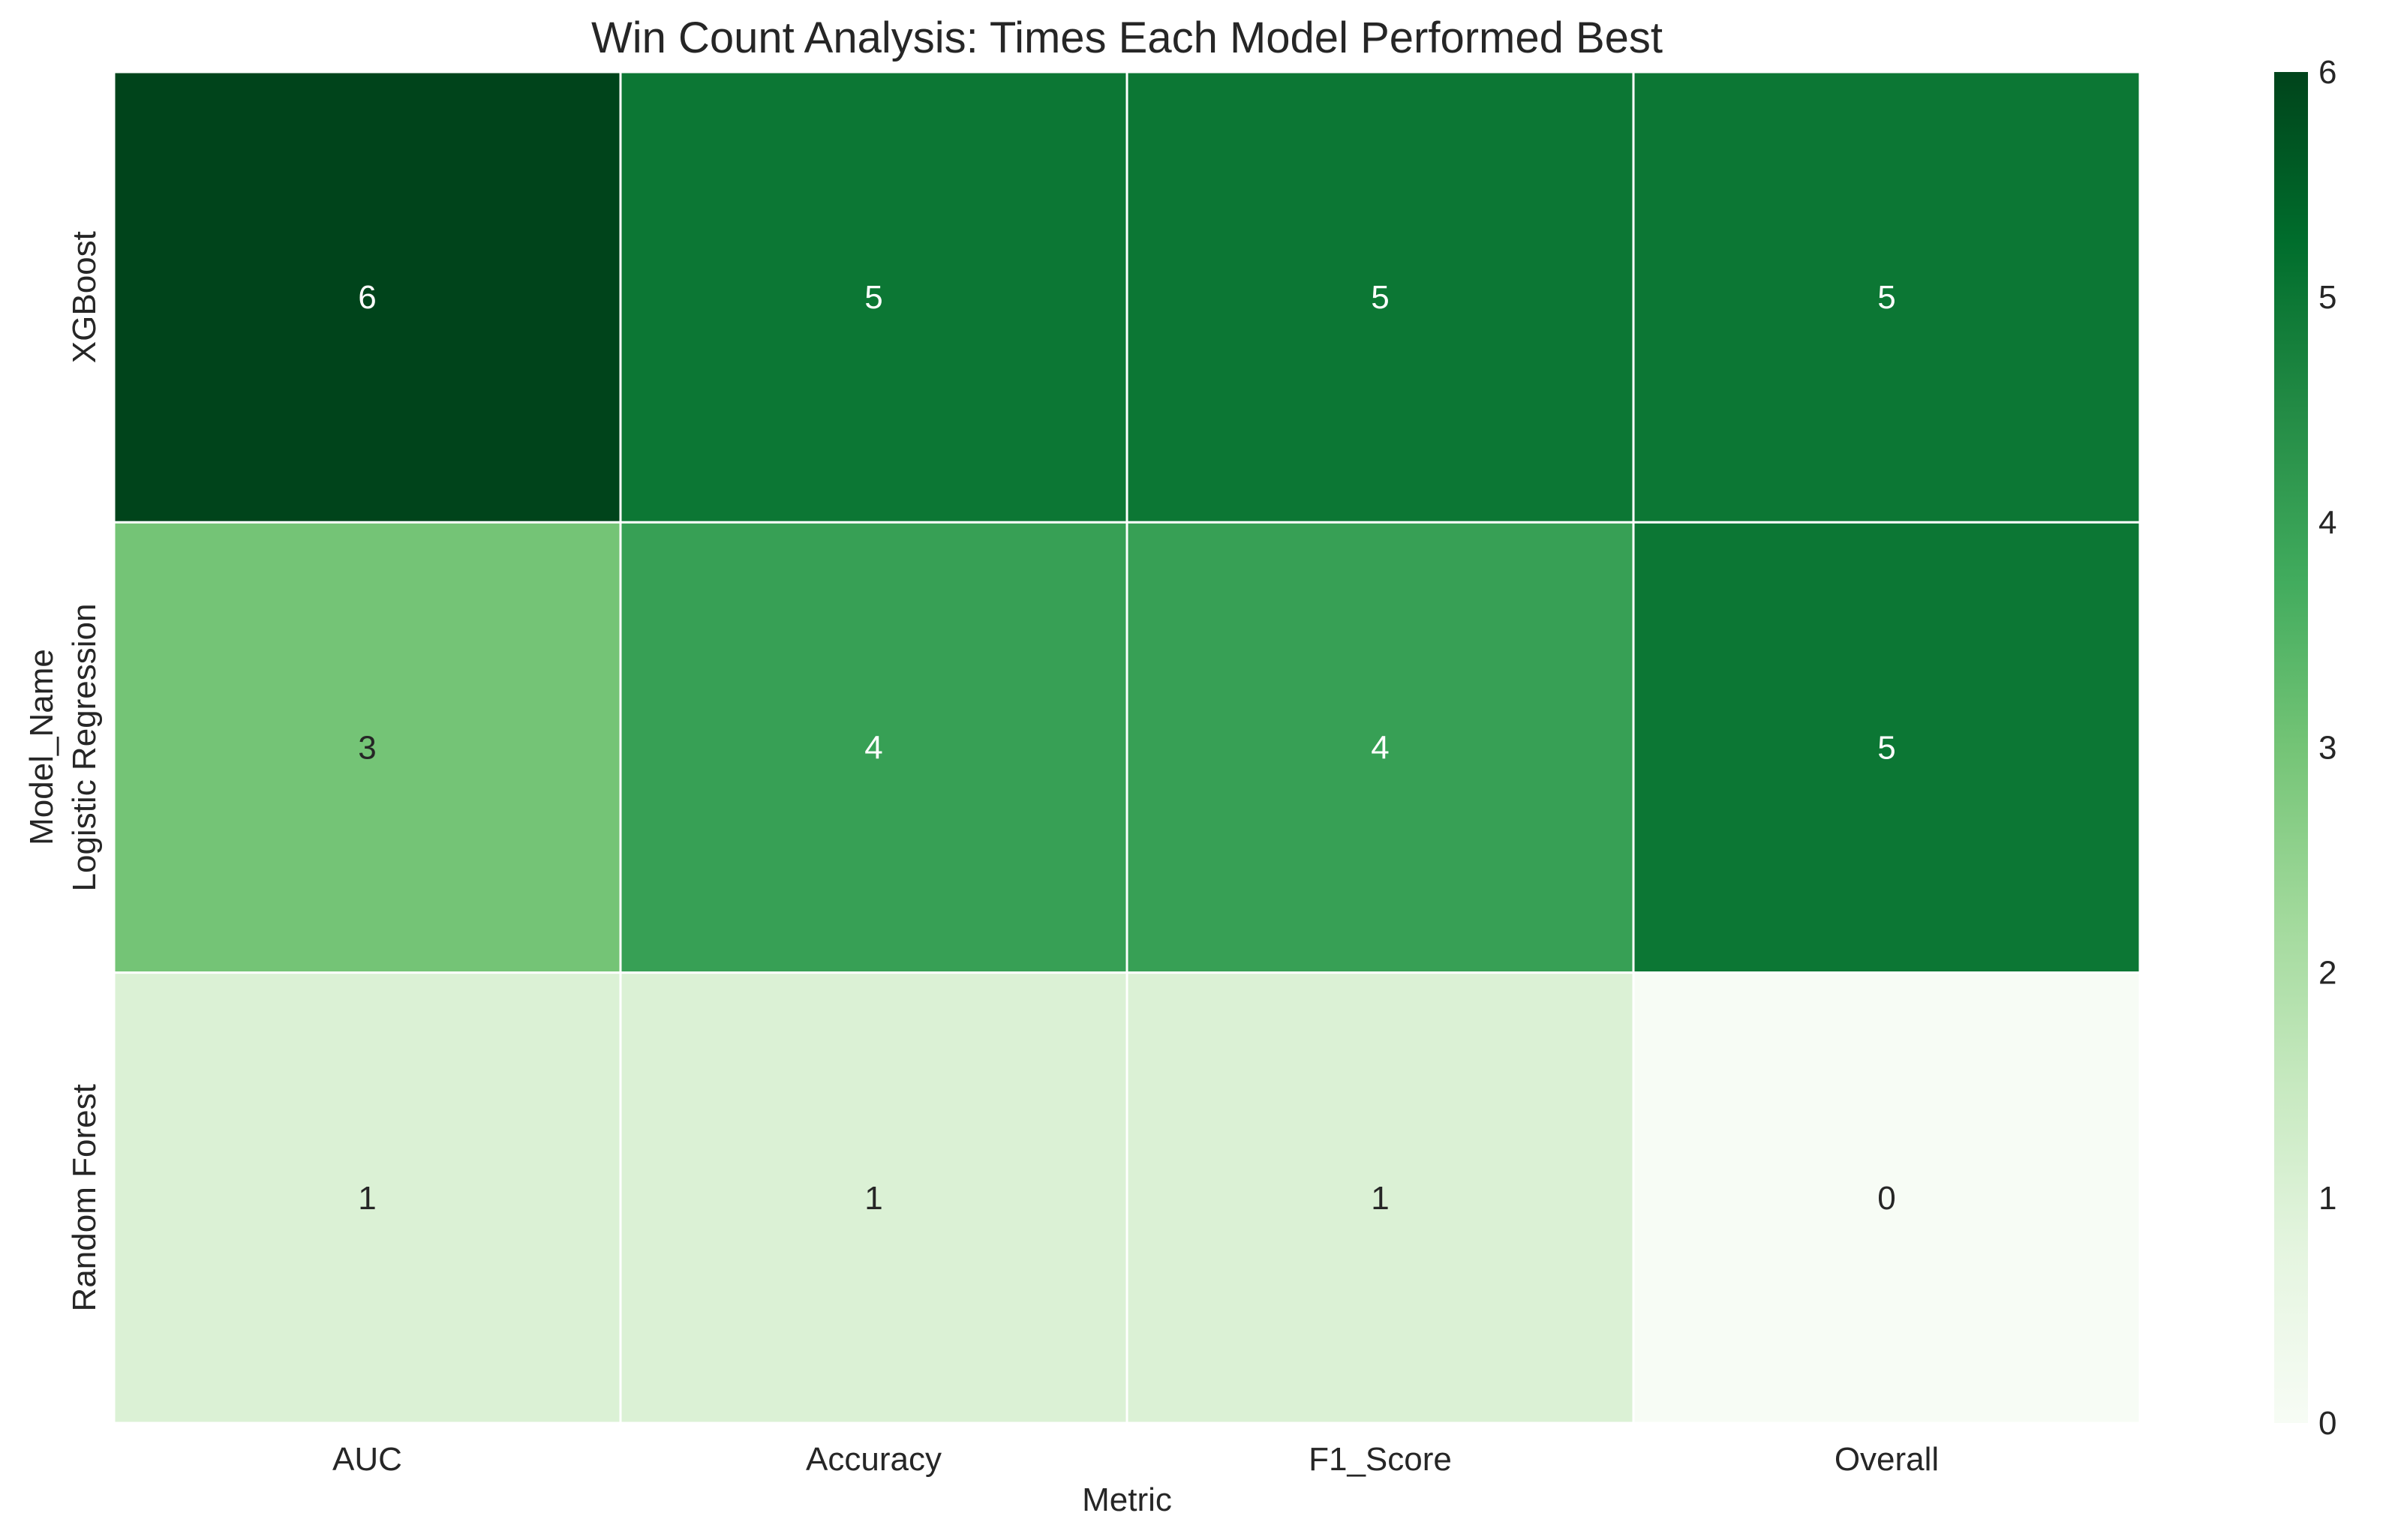  Describe the element at coordinates (2327, 1198) in the screenshot. I see `colorbar-tick-label: 1` at that location.